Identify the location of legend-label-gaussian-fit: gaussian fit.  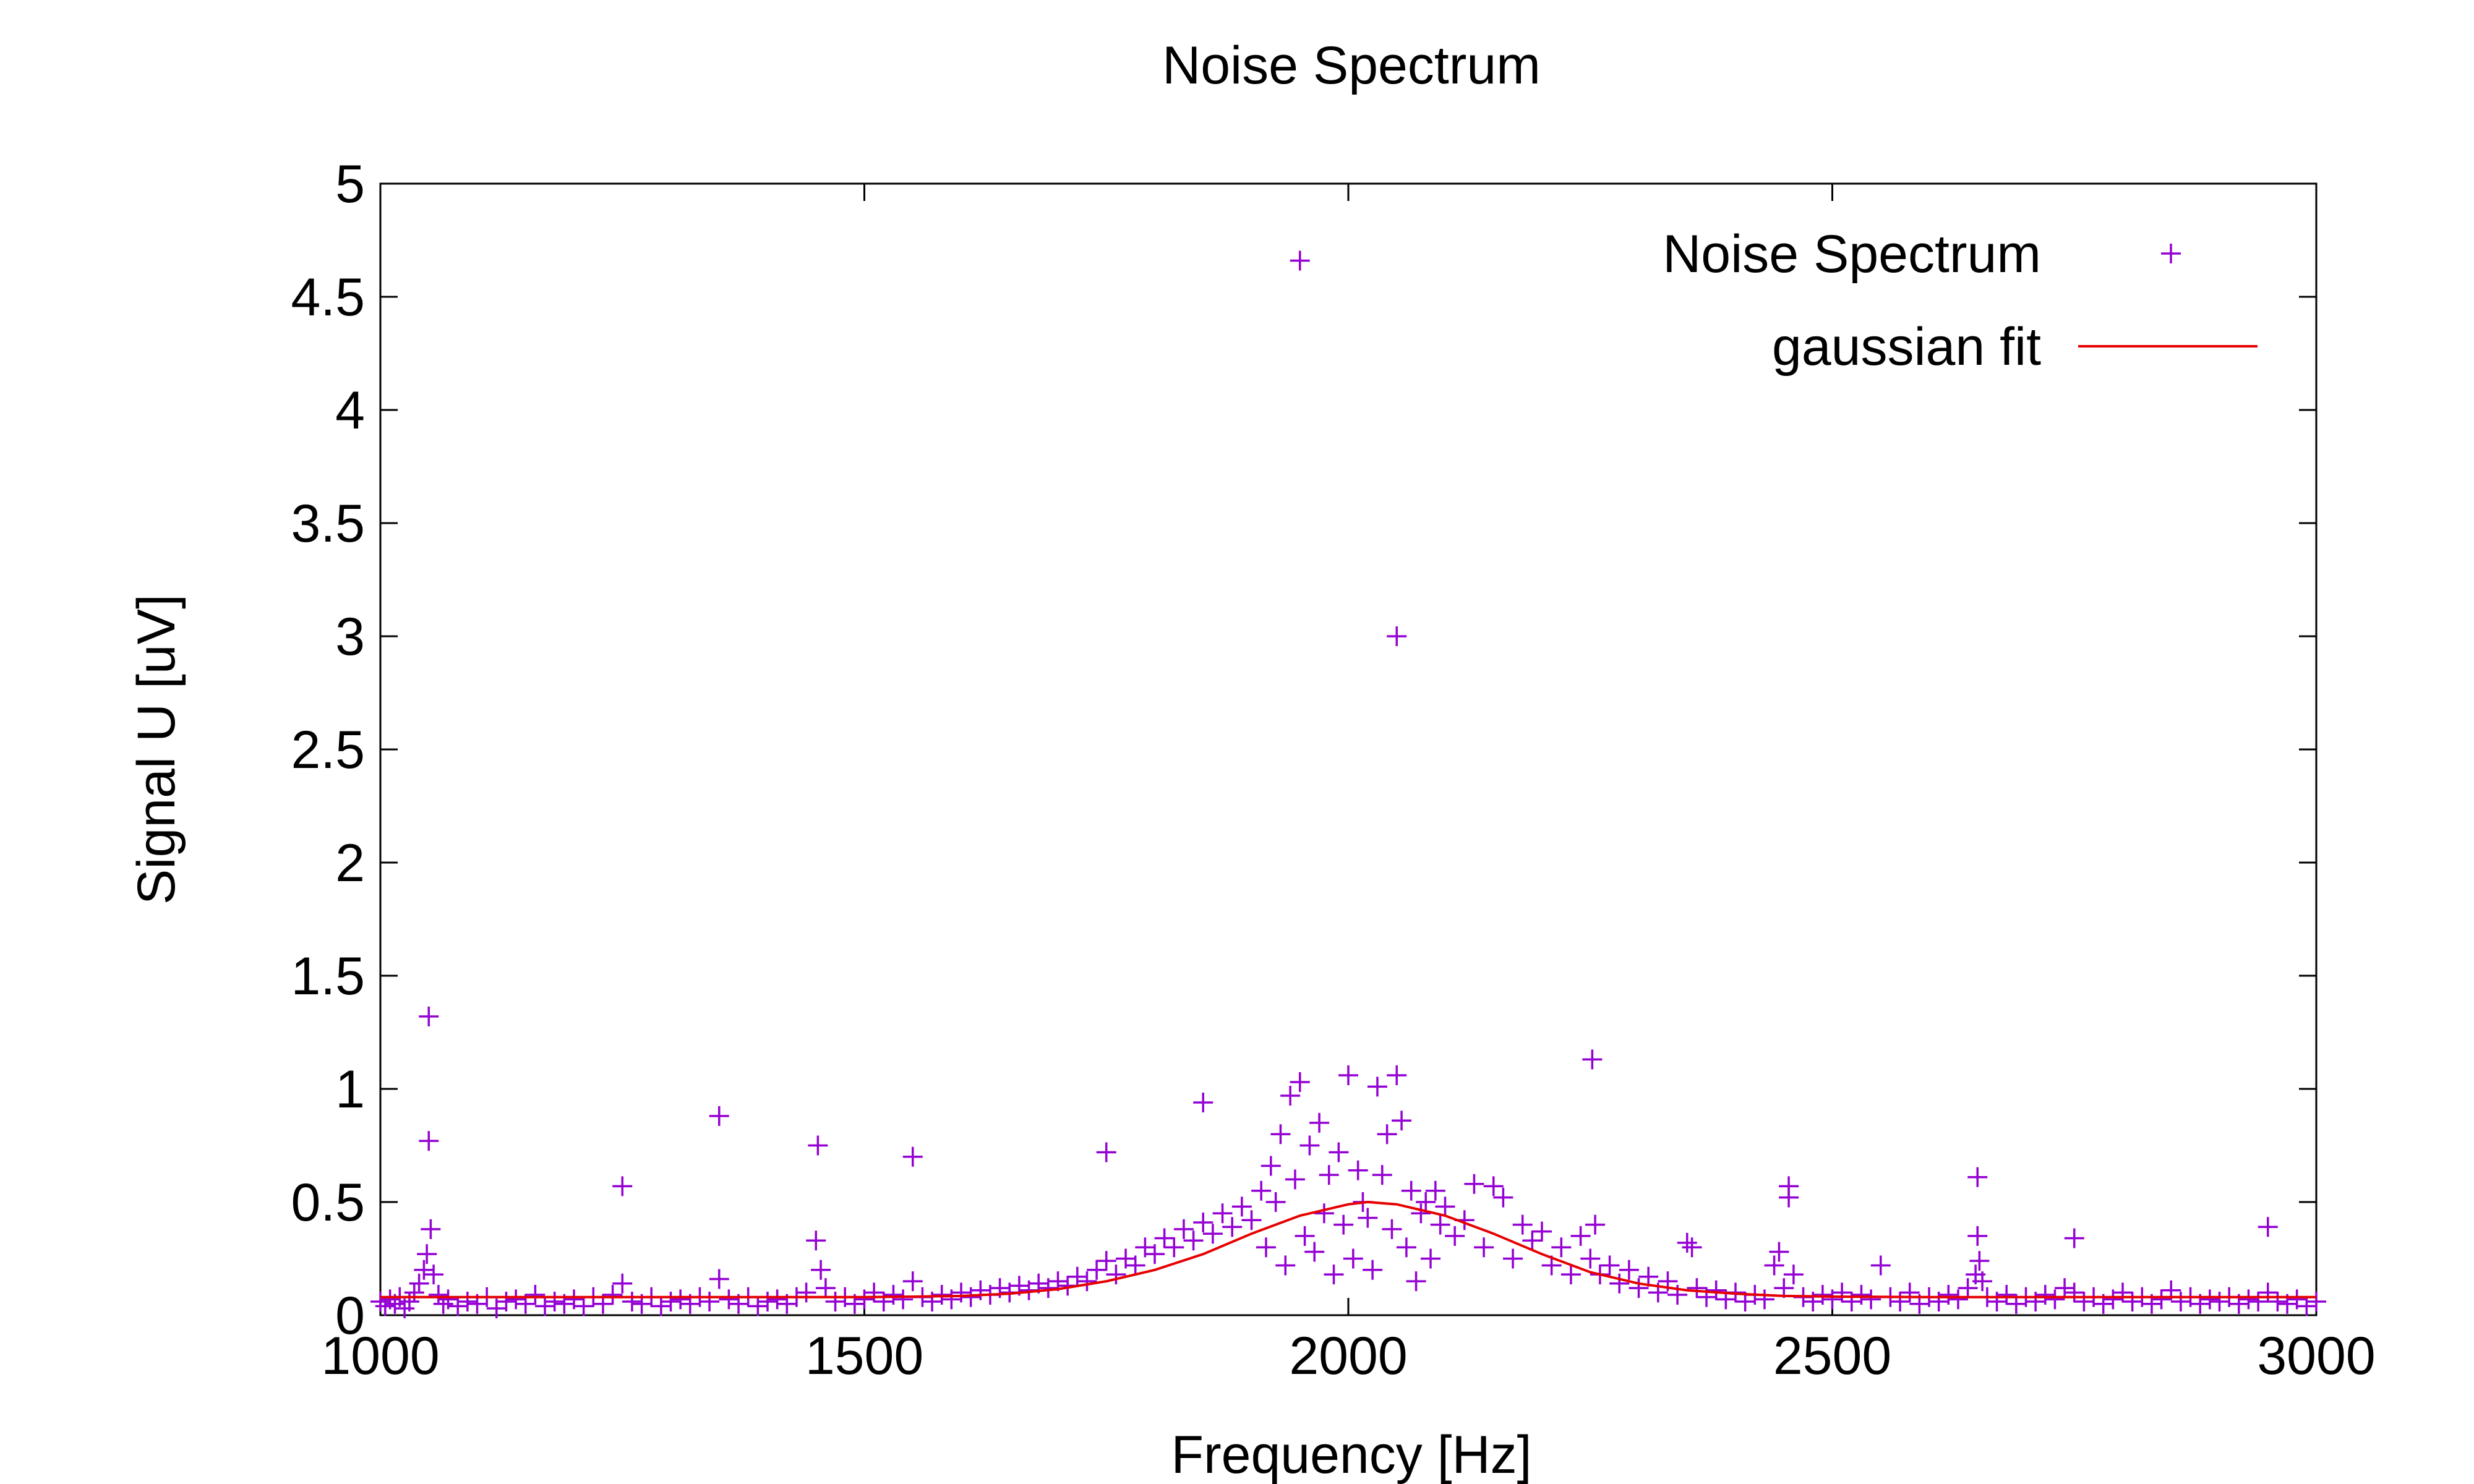
(1906, 347).